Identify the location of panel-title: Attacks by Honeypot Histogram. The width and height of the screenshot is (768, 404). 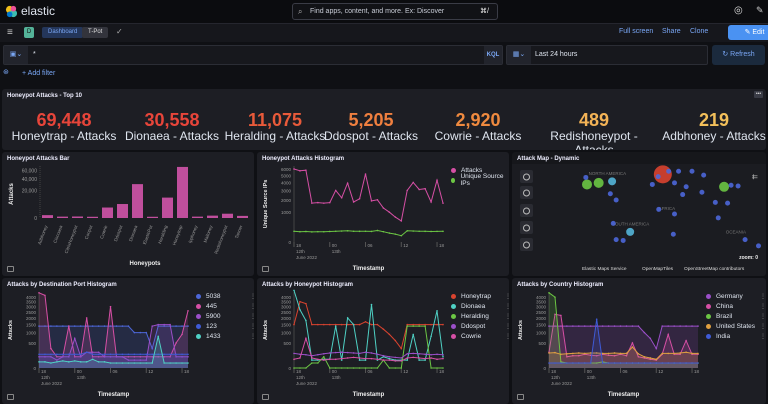
(308, 285).